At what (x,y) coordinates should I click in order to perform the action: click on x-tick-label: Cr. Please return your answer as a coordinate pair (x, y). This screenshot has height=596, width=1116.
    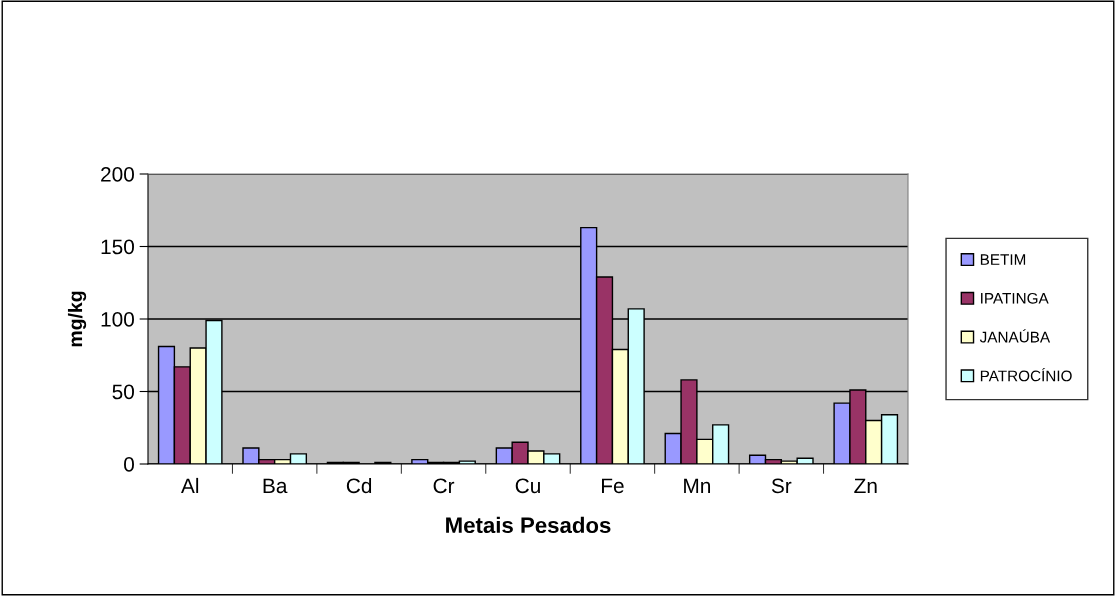
    Looking at the image, I should click on (444, 486).